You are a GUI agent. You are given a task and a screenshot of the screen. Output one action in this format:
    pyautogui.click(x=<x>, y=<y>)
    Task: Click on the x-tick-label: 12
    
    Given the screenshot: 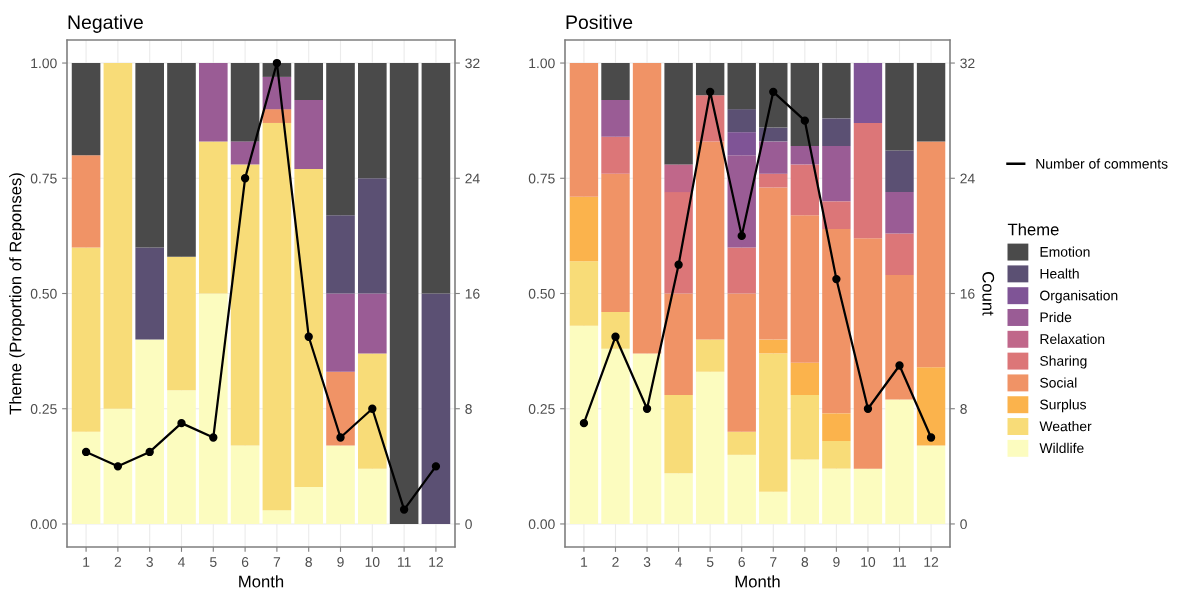 What is the action you would take?
    pyautogui.click(x=931, y=562)
    